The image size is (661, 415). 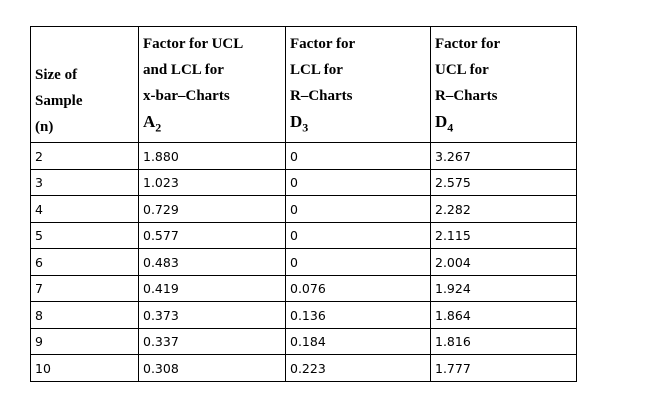 I want to click on table-cell: 0.373, so click(x=212, y=315).